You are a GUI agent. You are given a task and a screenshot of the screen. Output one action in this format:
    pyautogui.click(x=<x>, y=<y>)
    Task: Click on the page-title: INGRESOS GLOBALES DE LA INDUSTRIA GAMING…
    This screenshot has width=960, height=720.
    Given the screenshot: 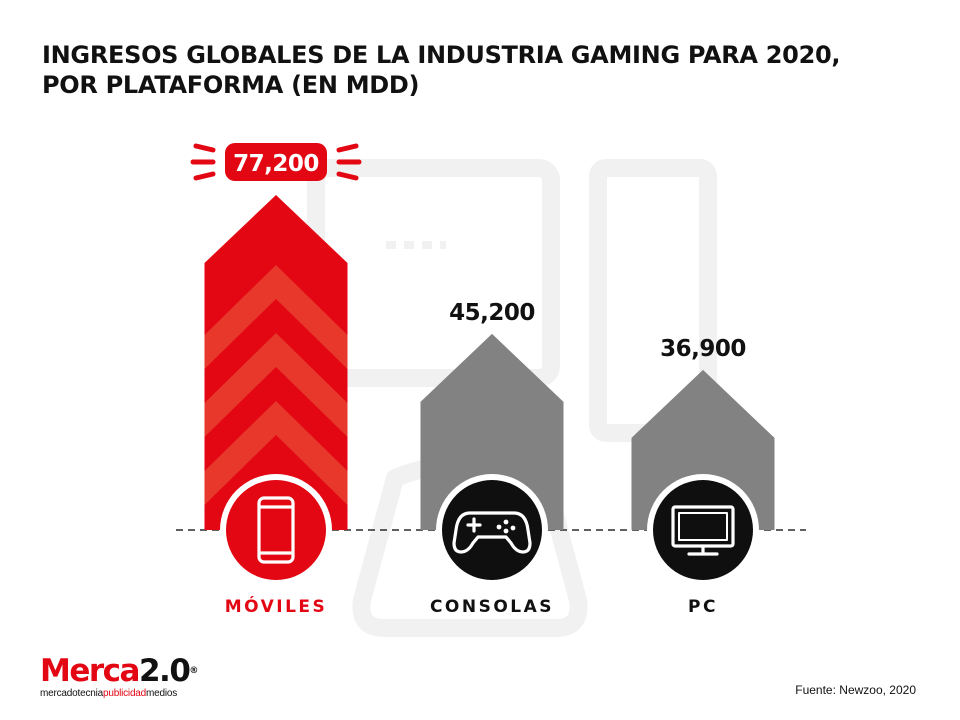 What is the action you would take?
    pyautogui.click(x=482, y=70)
    